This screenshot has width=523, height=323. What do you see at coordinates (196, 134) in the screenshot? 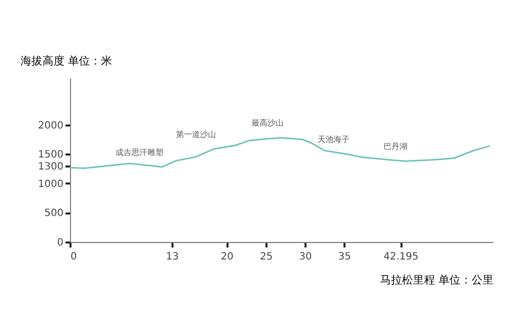
I see `annotation: 第一道沙山` at bounding box center [196, 134].